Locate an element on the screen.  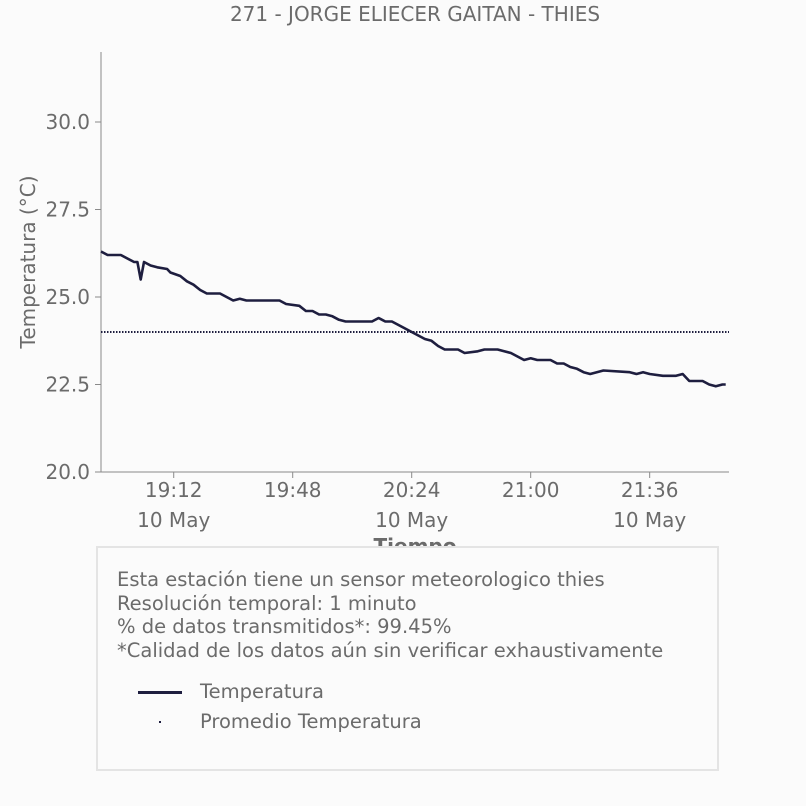
y-tick-label: 20.0 is located at coordinates (67, 472).